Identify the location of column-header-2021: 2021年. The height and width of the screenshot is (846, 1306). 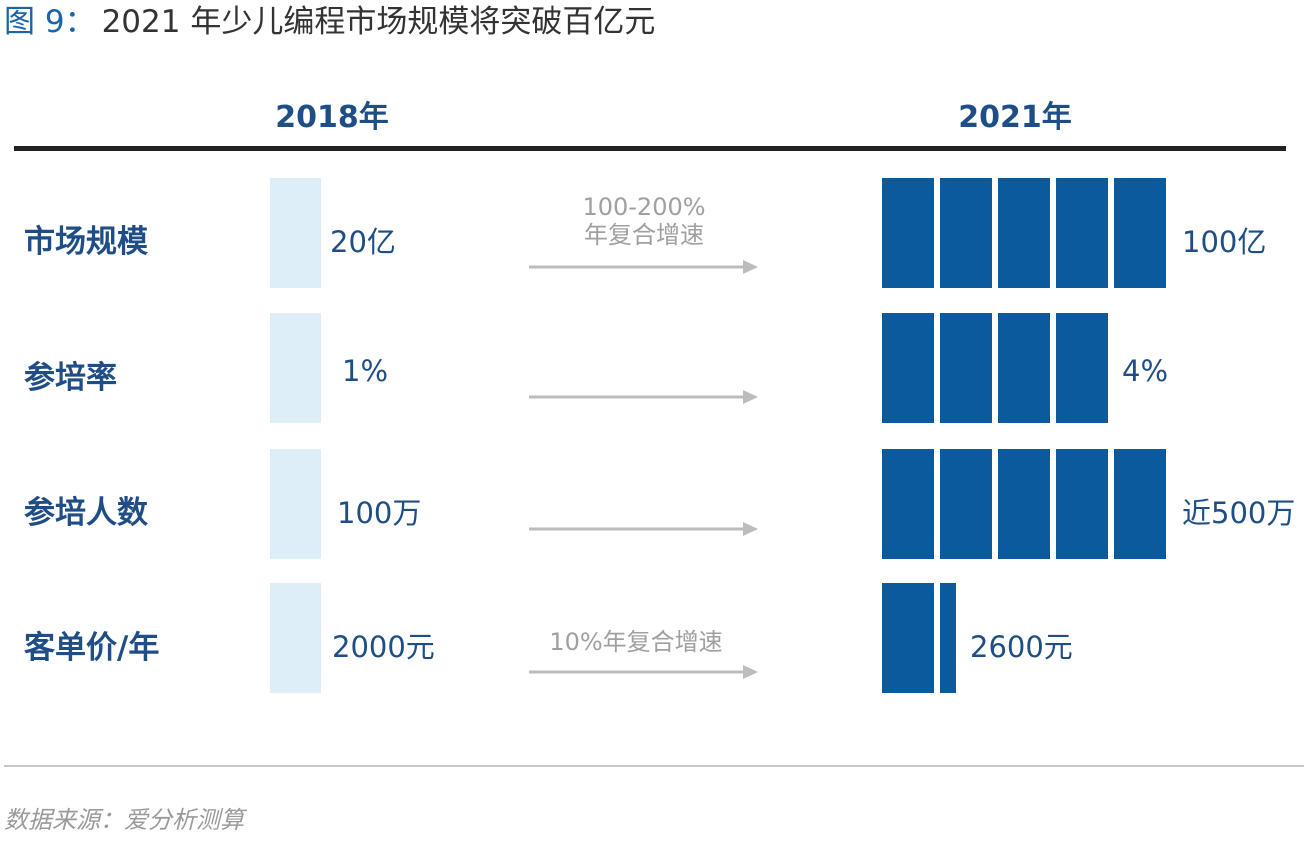
(1015, 117).